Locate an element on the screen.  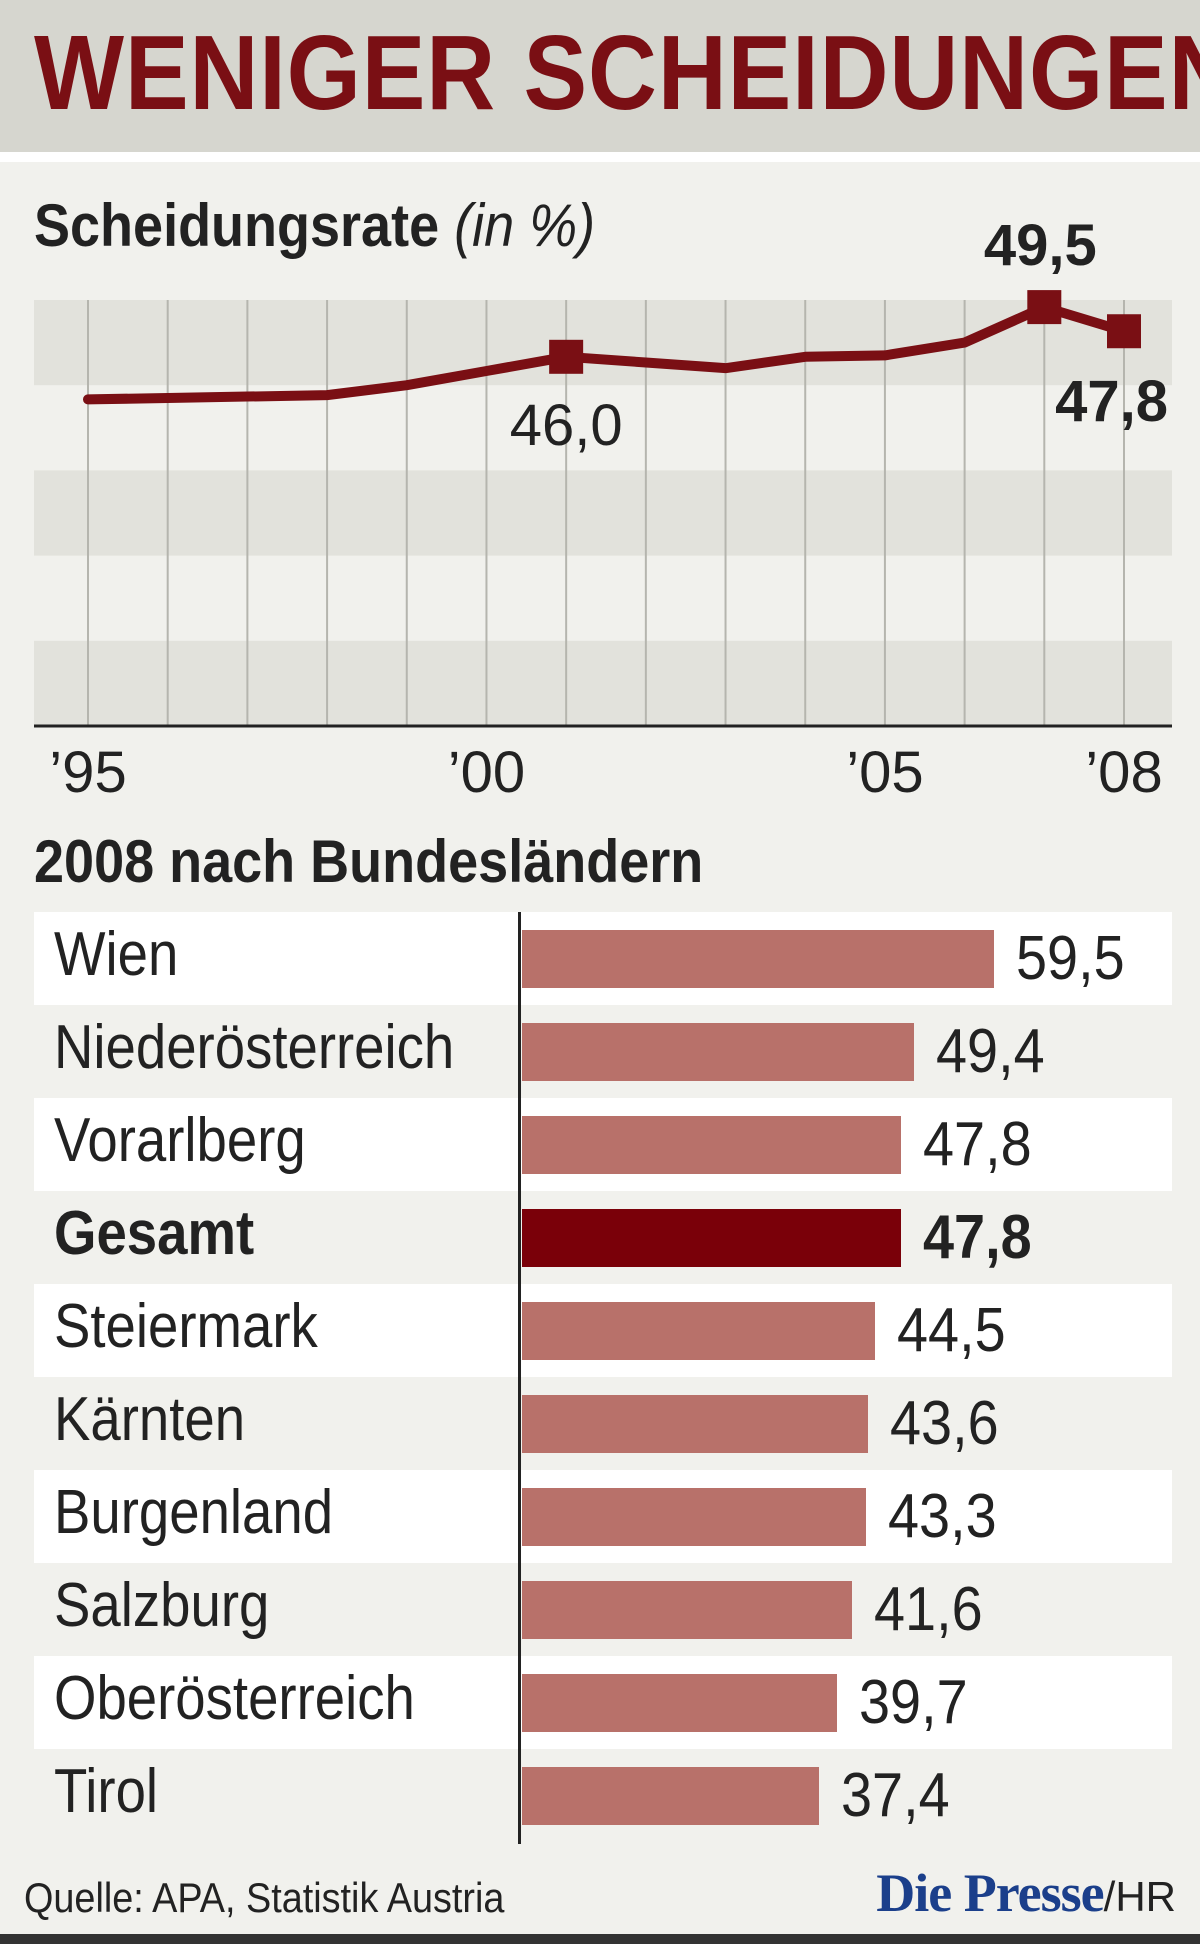
bar-row: Gesamt 47,8 is located at coordinates (603, 1237).